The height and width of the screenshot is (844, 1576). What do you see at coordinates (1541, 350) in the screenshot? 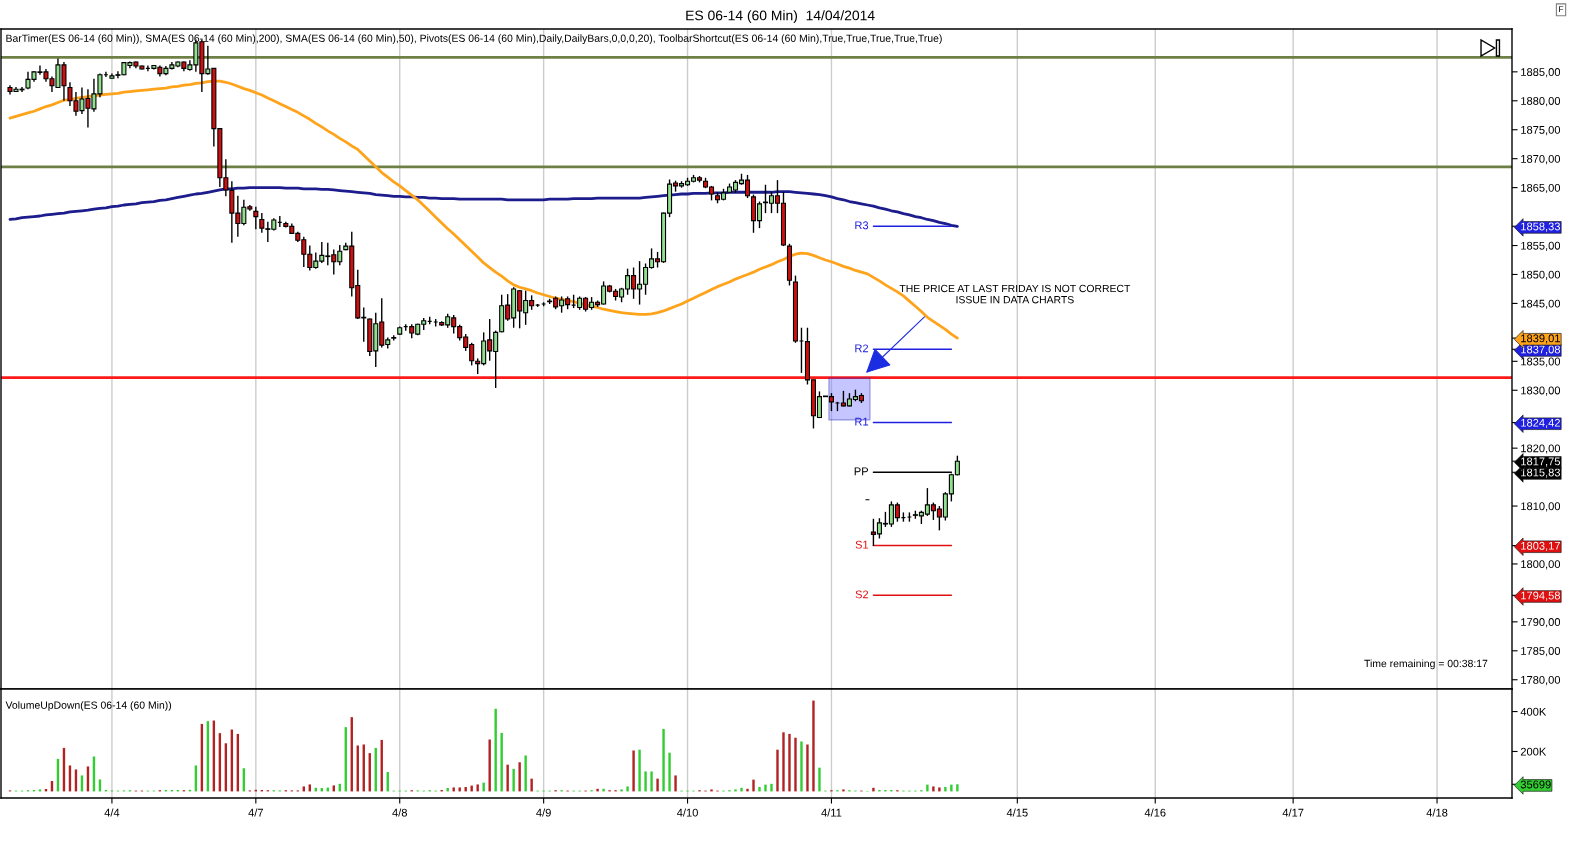
I see `y-tick-label: 1837,08` at bounding box center [1541, 350].